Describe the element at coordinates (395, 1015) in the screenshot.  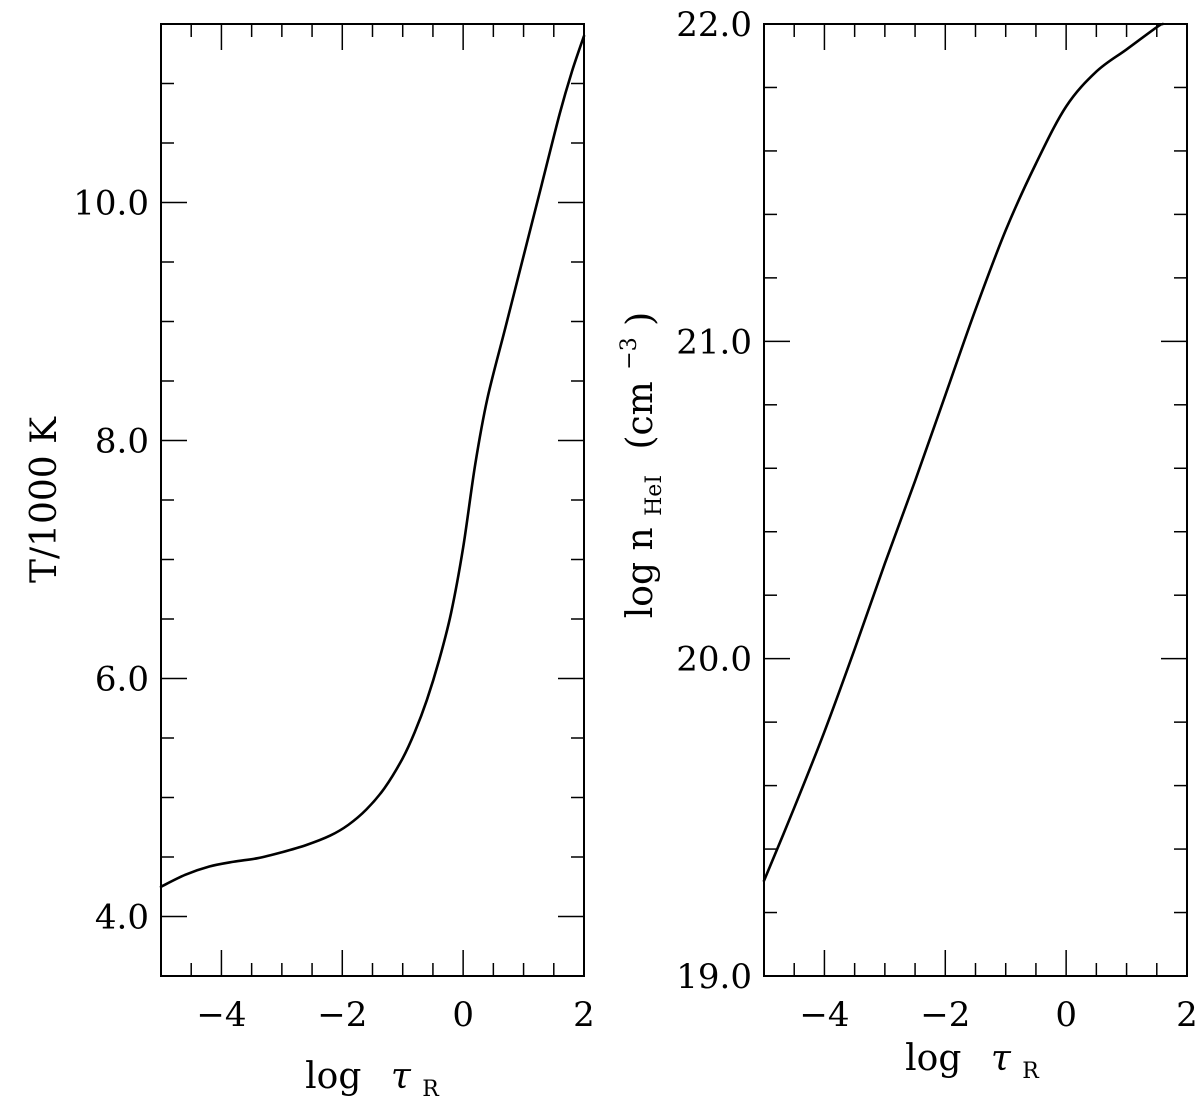
I see `temperature-x-tick-labels: −4 −2 0 2` at that location.